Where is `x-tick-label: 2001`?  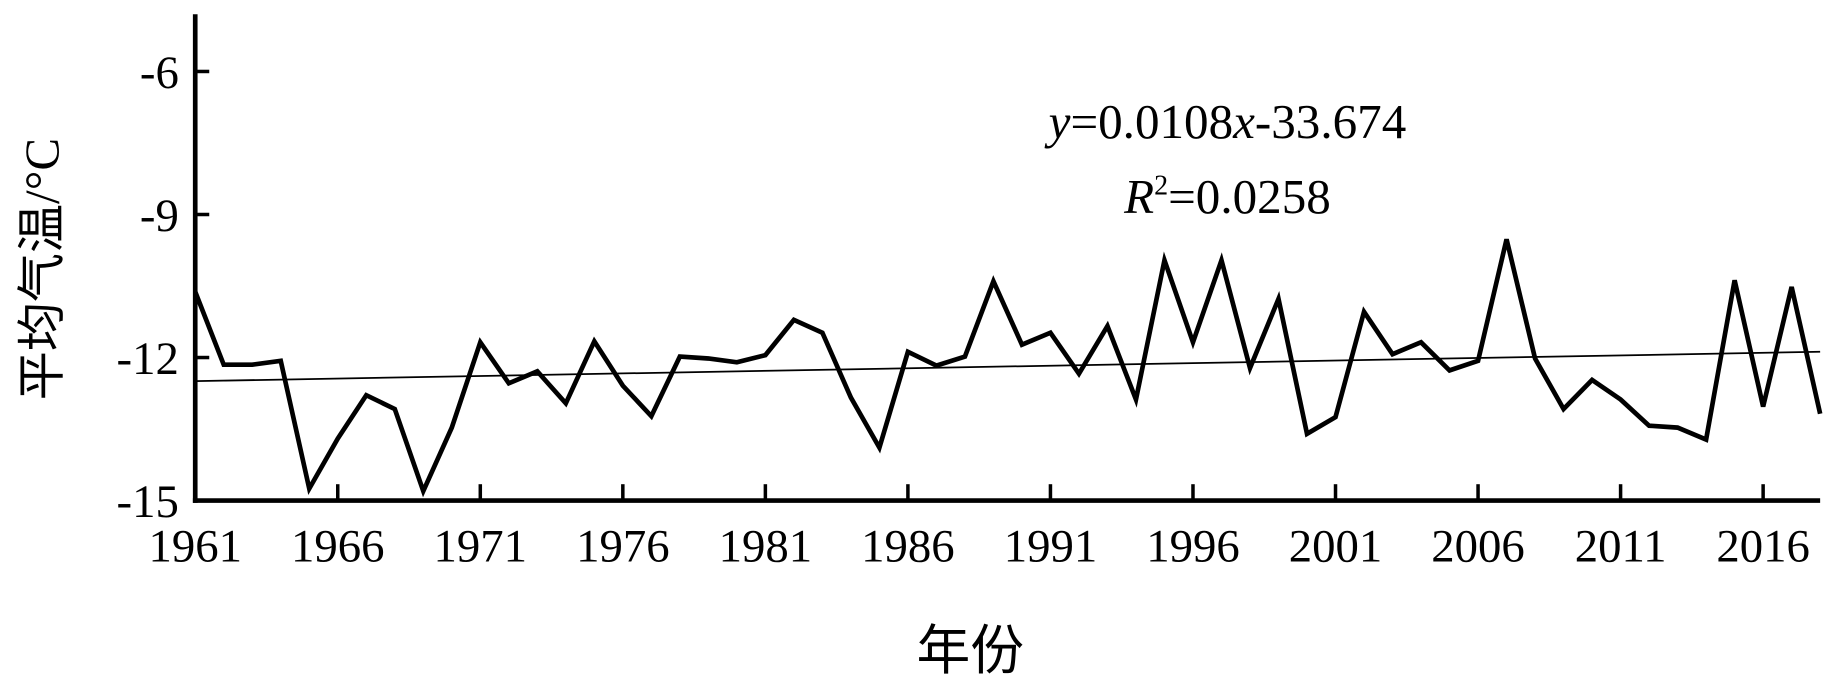 x-tick-label: 2001 is located at coordinates (1336, 546).